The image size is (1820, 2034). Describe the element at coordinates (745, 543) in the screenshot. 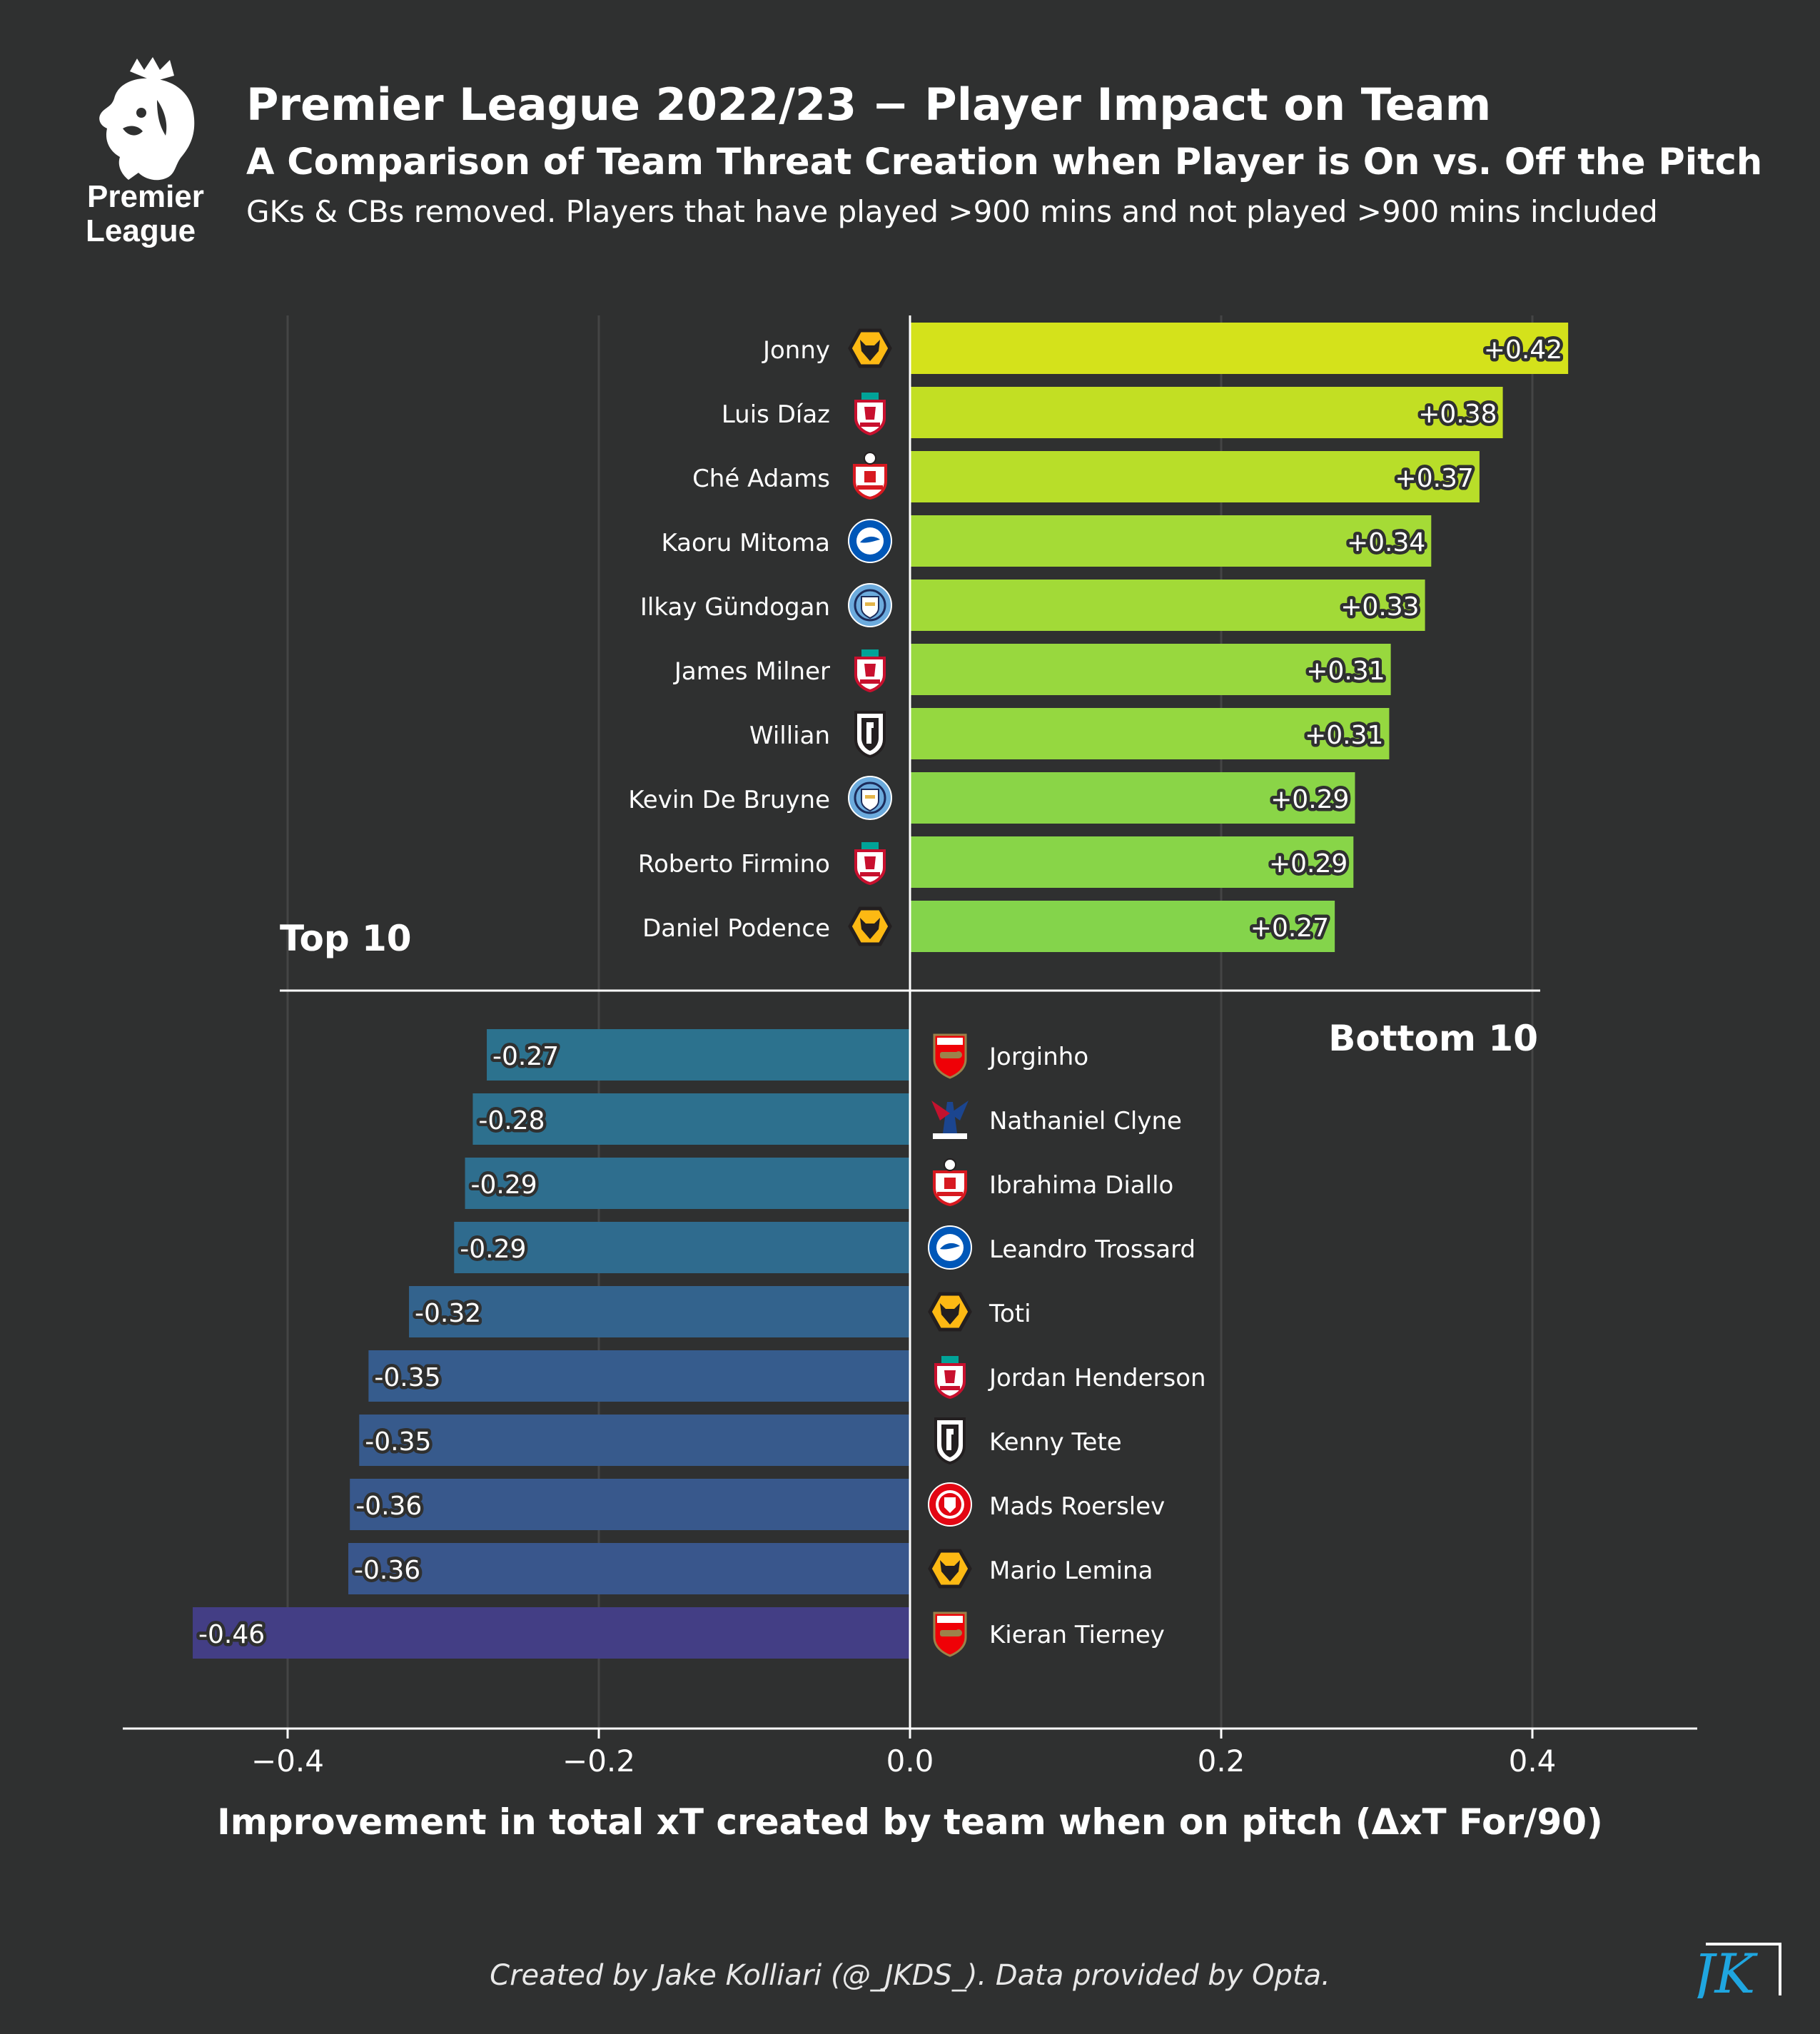

I see `player-name-top-4: Kaoru Mitoma` at that location.